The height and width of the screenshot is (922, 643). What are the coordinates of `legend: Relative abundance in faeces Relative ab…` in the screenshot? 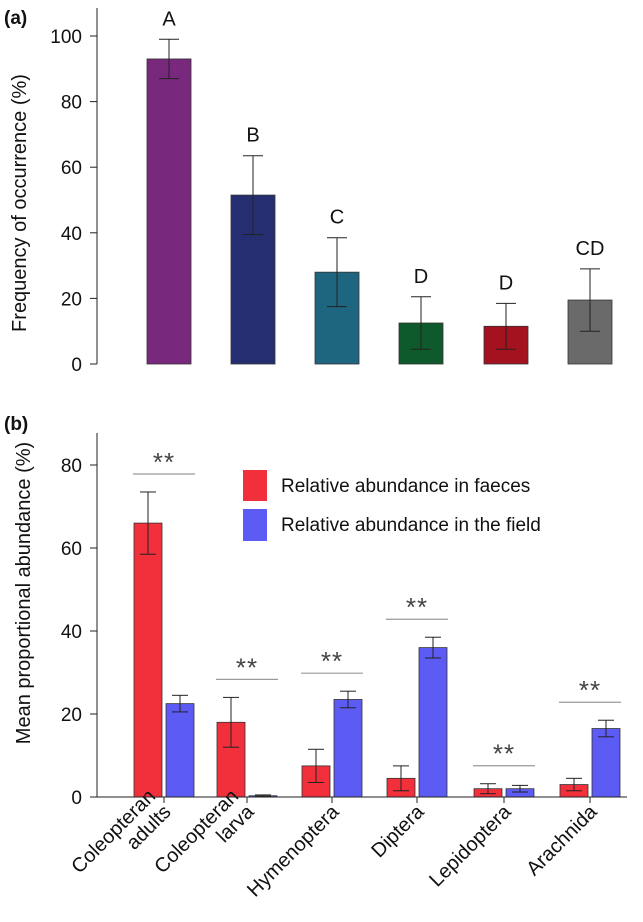 It's located at (392, 505).